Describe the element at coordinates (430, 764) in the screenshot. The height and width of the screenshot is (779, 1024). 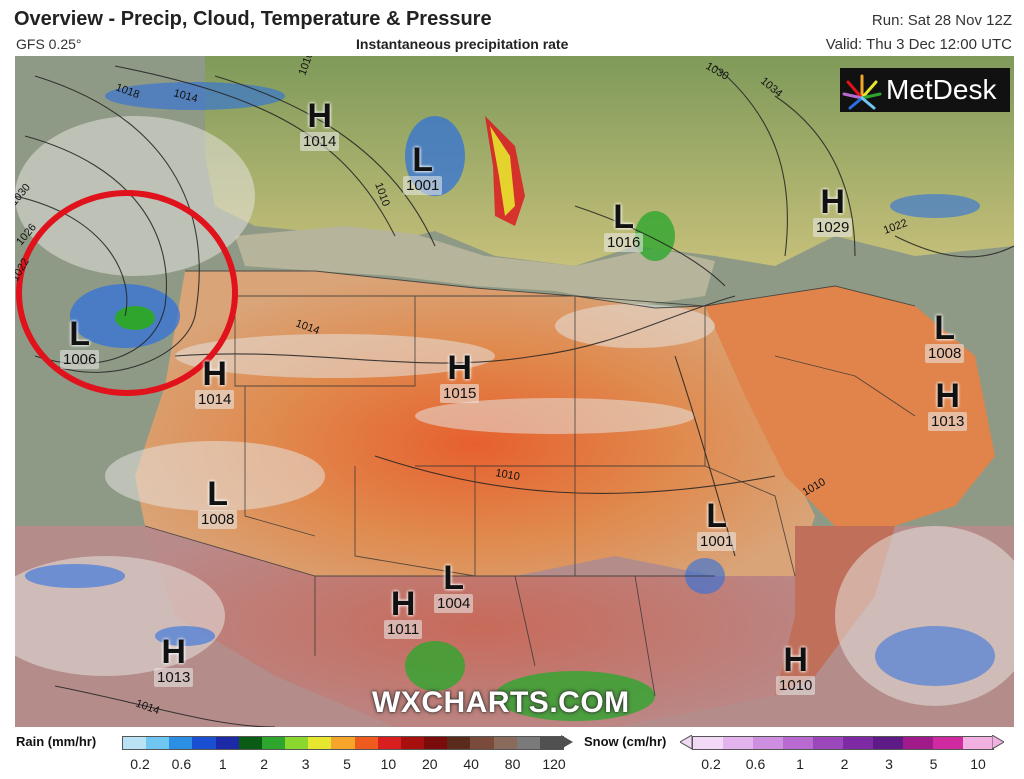
I see `scale-tick-label: 20` at that location.